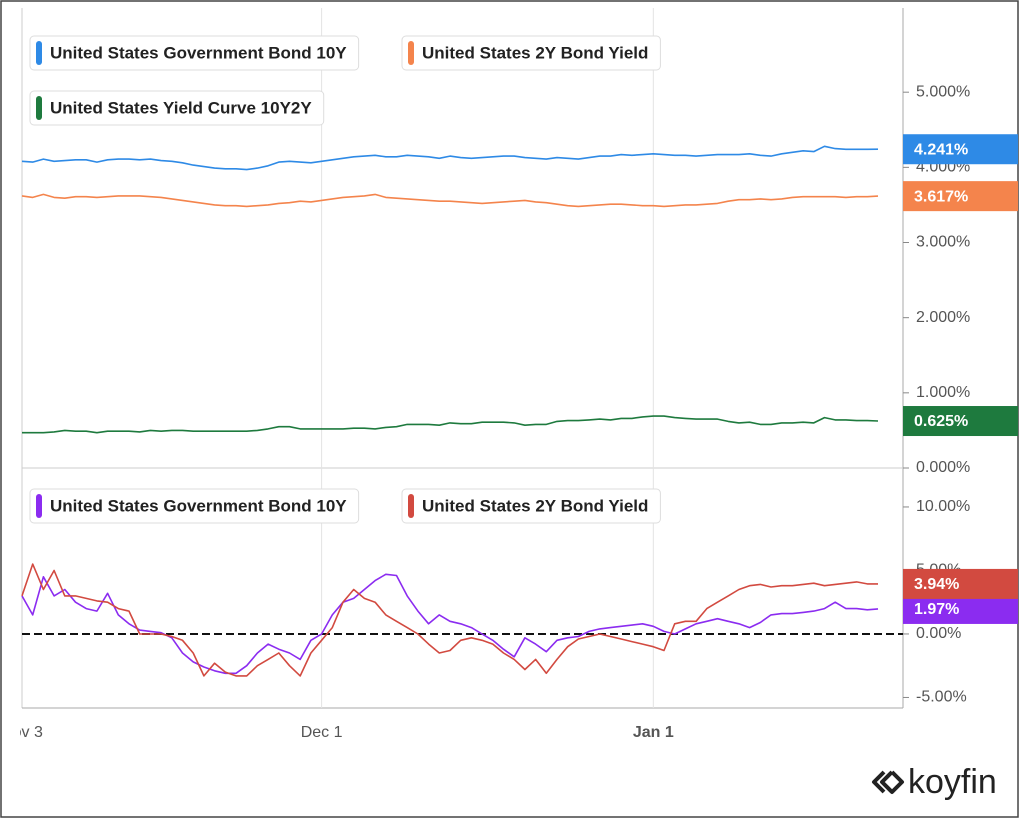  Describe the element at coordinates (936, 584) in the screenshot. I see `end-label: 3.94%` at that location.